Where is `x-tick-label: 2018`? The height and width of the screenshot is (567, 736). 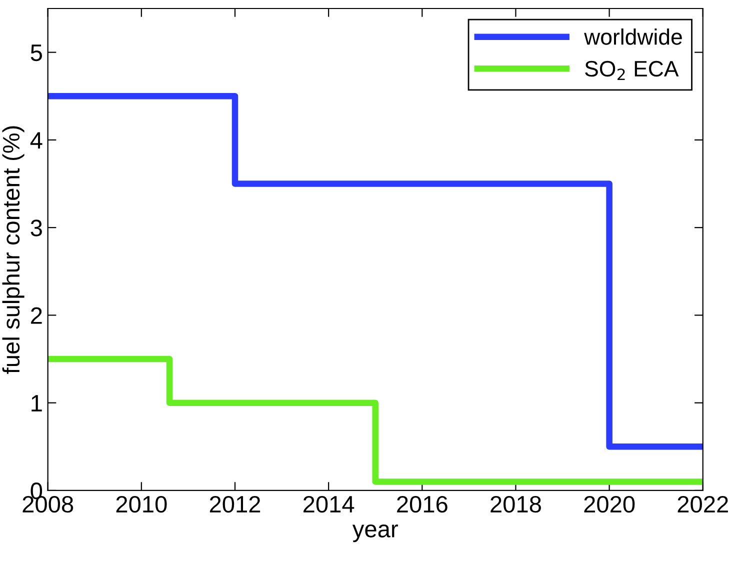
x-tick-label: 2018 is located at coordinates (515, 504).